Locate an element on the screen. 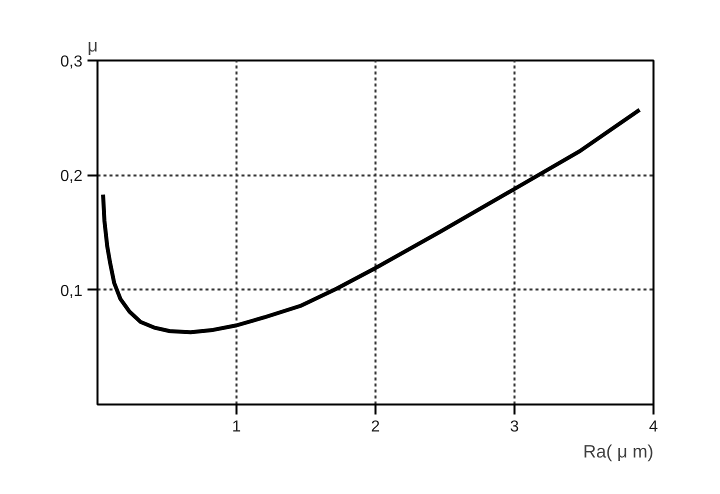 The width and height of the screenshot is (720, 494). x-tick-label: 3 is located at coordinates (515, 427).